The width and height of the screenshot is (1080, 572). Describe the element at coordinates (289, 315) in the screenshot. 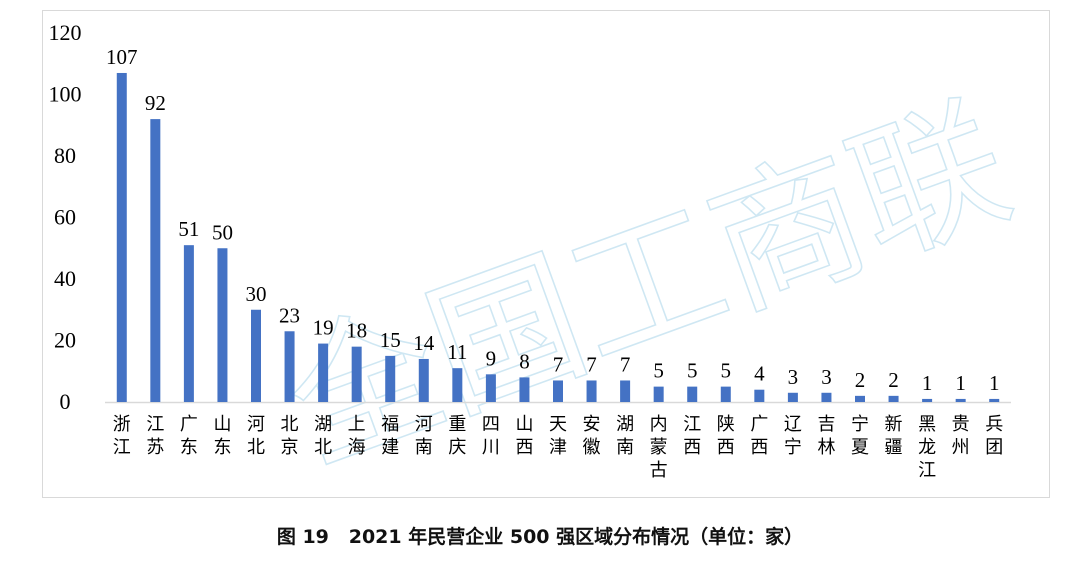

I see `data-label: 23` at that location.